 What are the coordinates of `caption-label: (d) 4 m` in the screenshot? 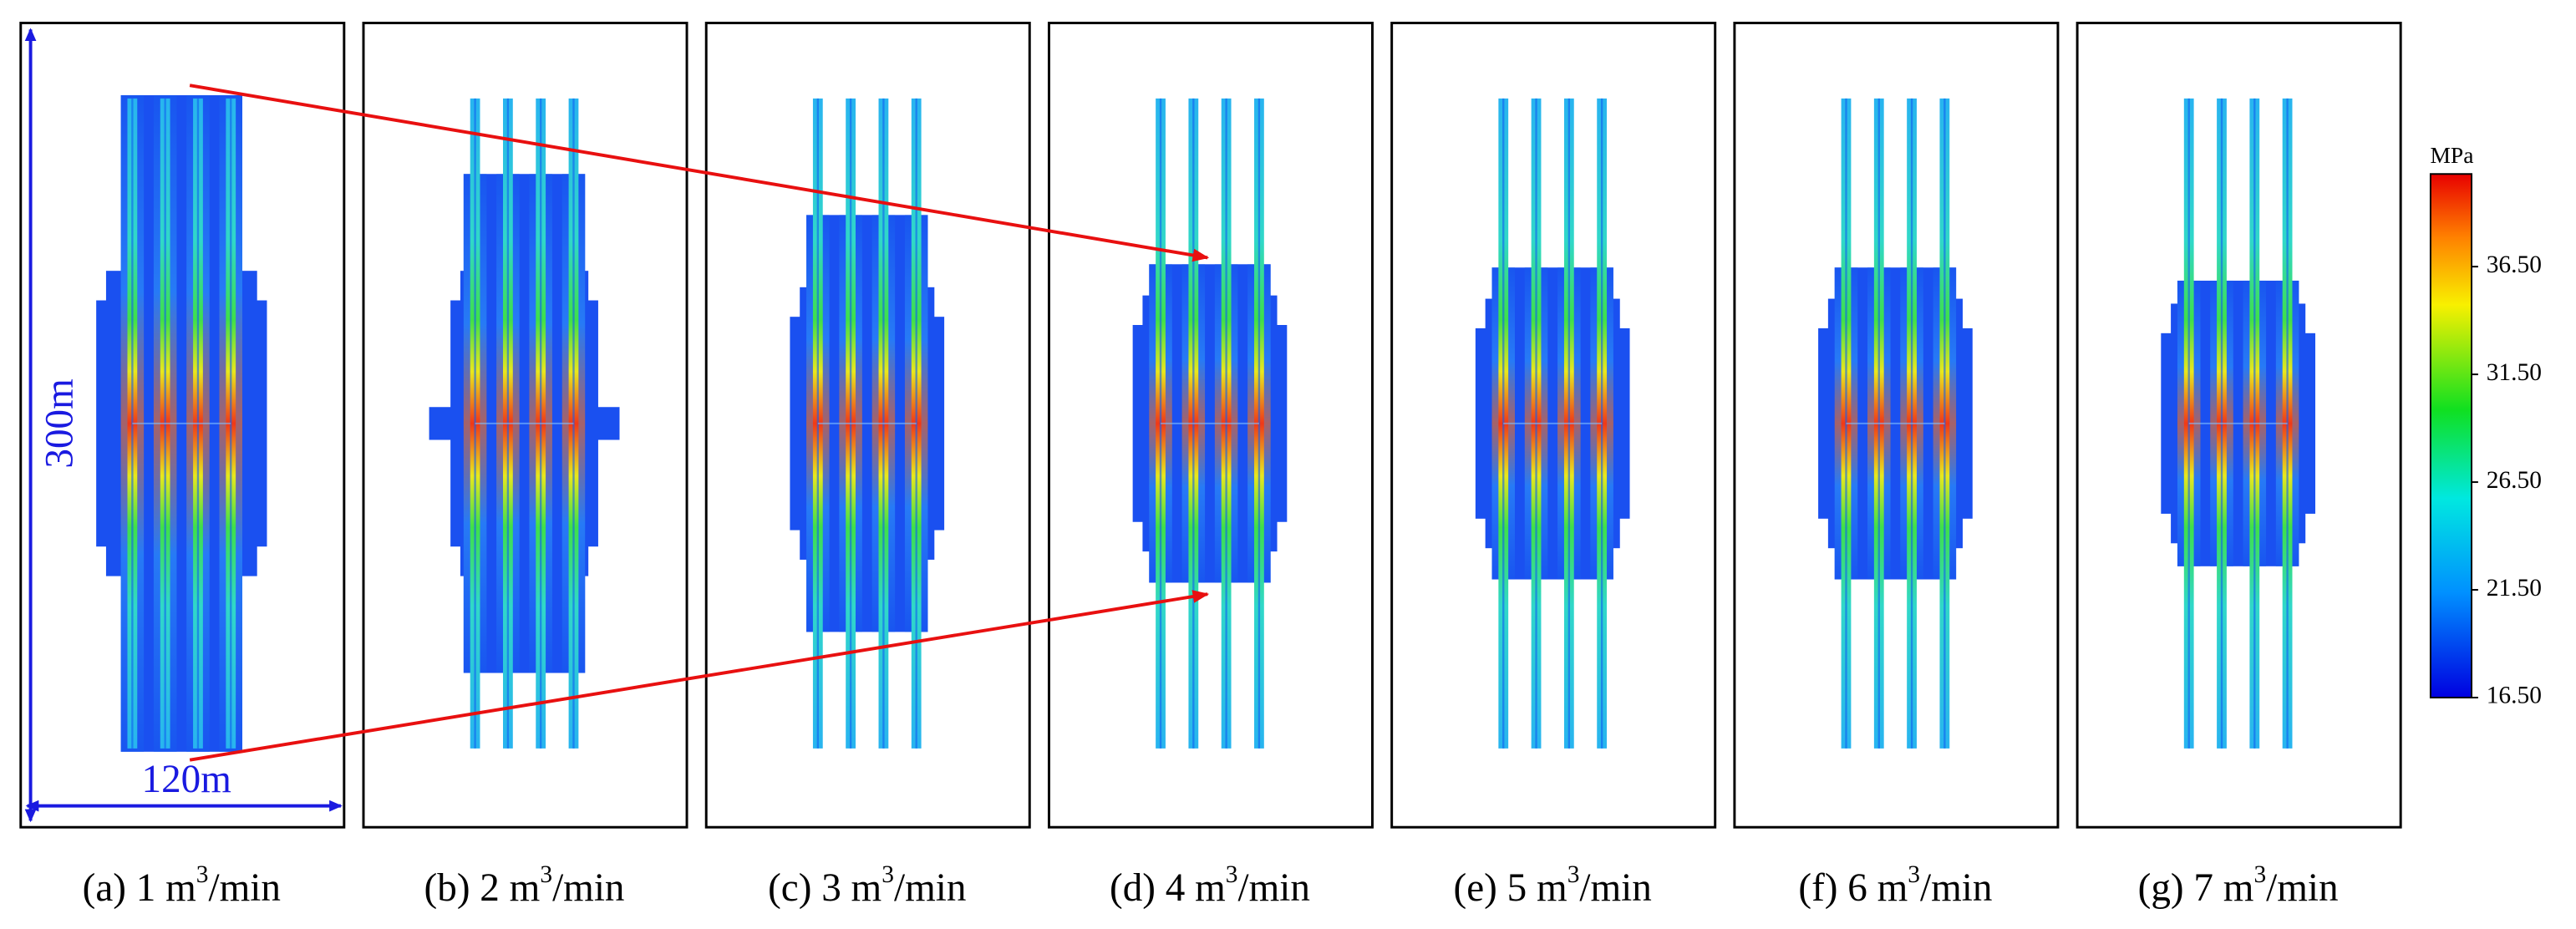 It's located at (1168, 888).